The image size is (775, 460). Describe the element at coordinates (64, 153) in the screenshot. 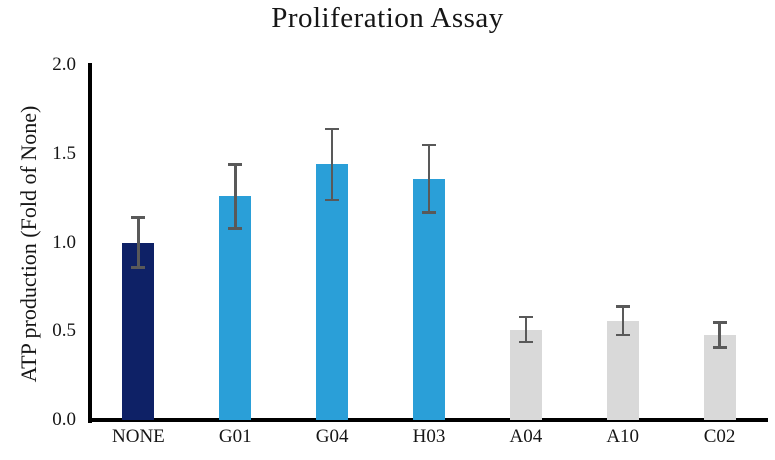

I see `y-tick-label-1.5: 1.5` at that location.